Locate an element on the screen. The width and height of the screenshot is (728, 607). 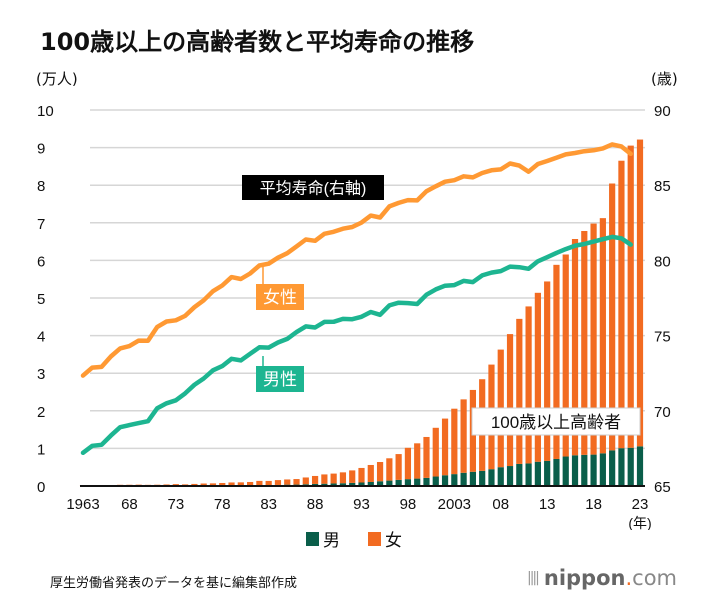
left-tick-label: 1 is located at coordinates (41, 449).